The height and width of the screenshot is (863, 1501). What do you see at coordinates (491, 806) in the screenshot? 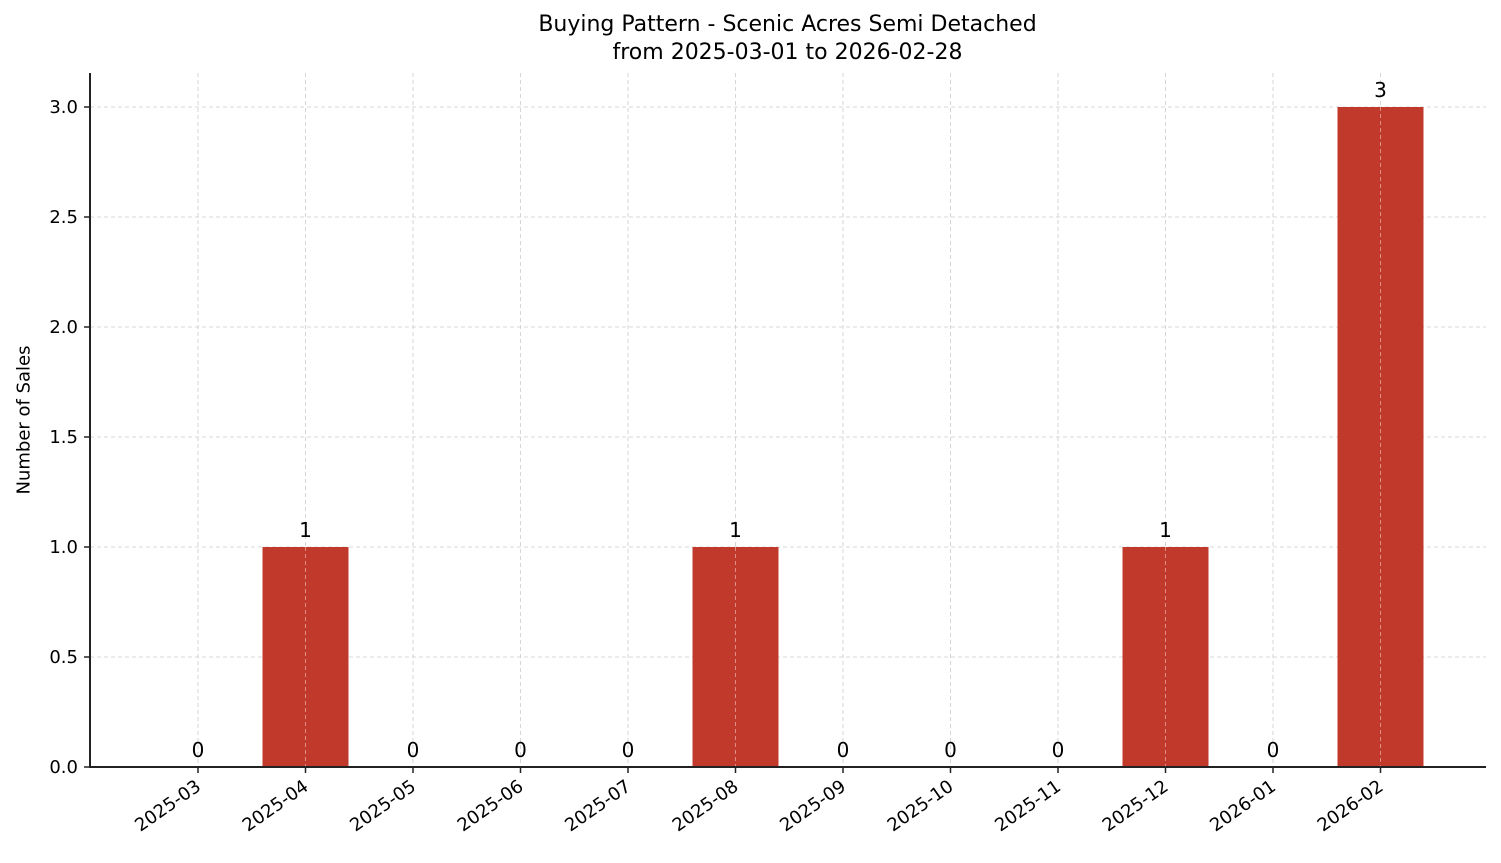
I see `x-tick-label: 2025-06` at bounding box center [491, 806].